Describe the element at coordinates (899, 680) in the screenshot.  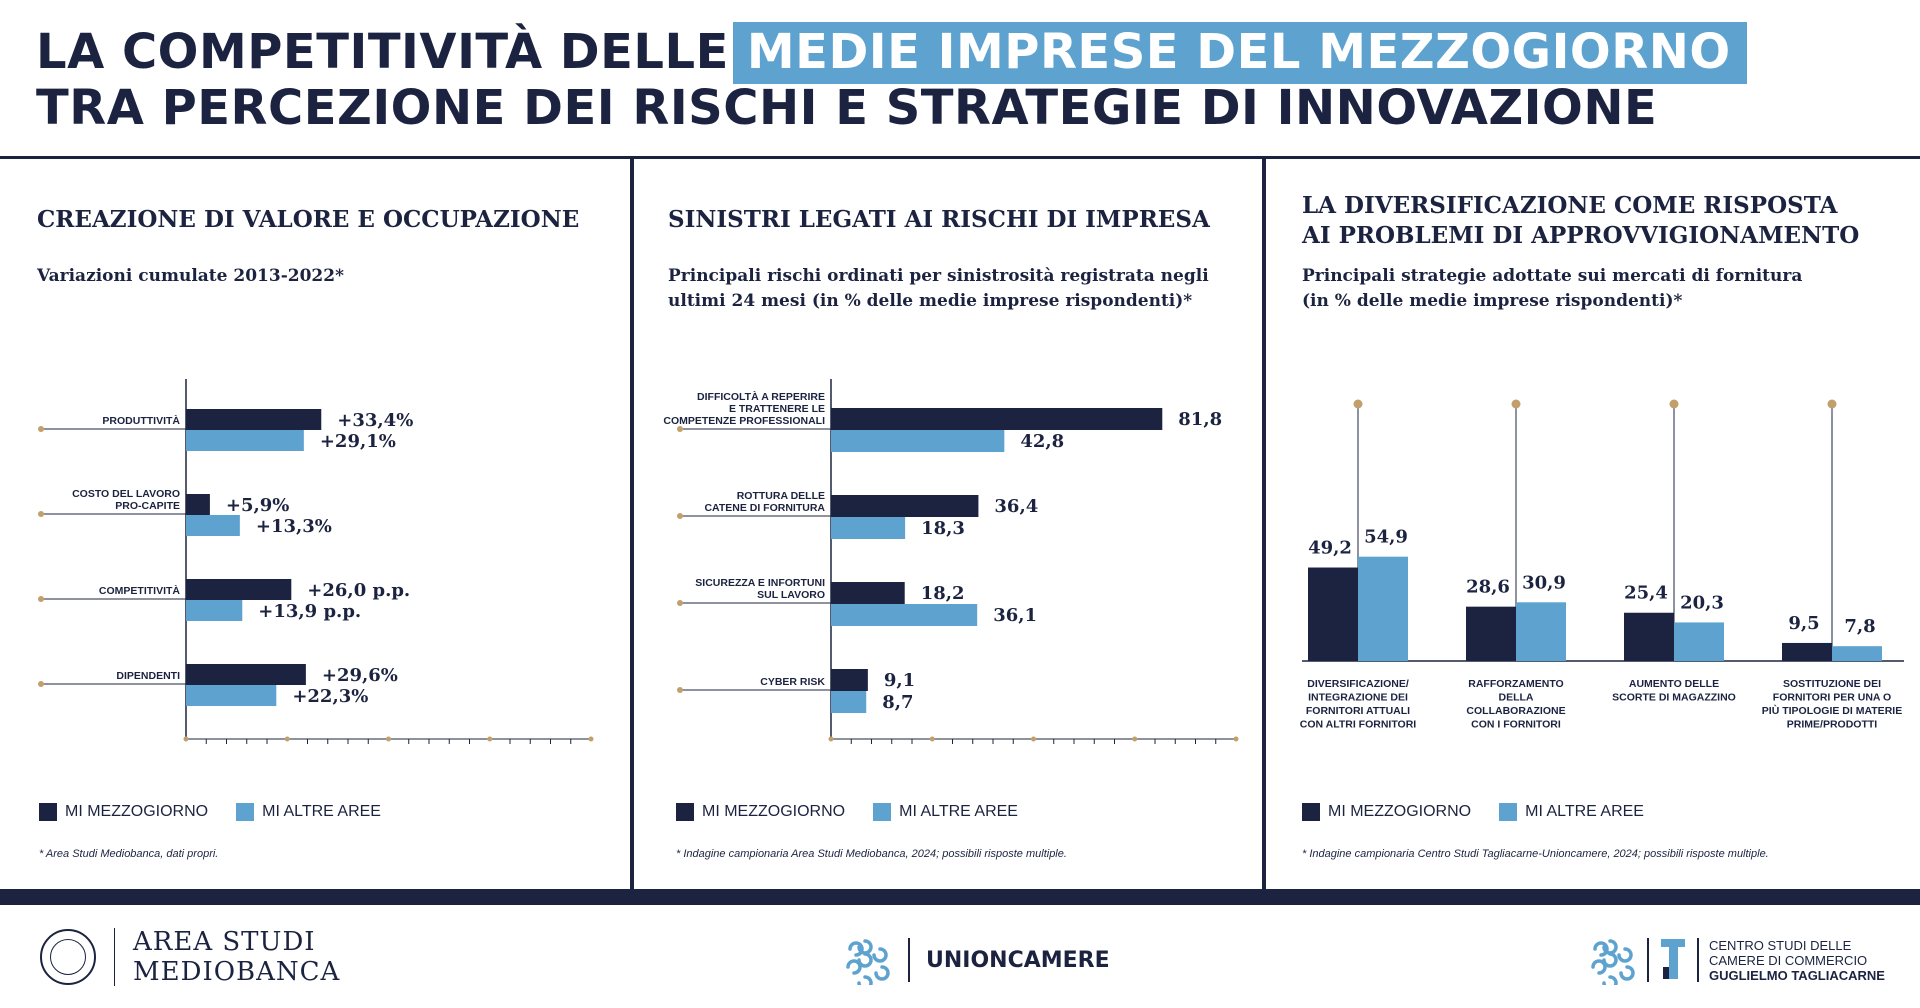
I see `data-label-mezzogiorno: 9,1` at that location.